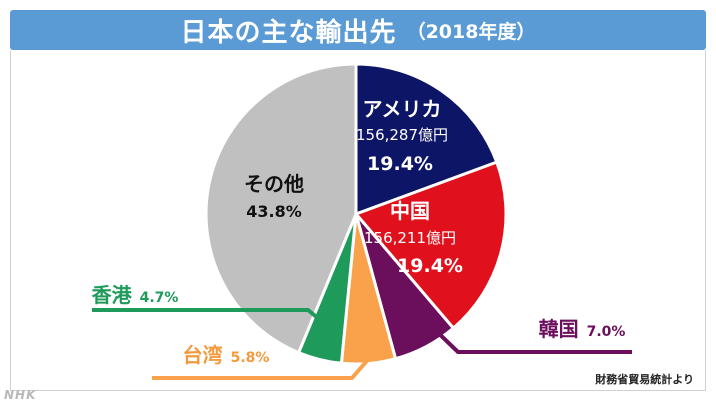 The width and height of the screenshot is (716, 403). I want to click on slice-5-label: 香港 4.7%, so click(135, 295).